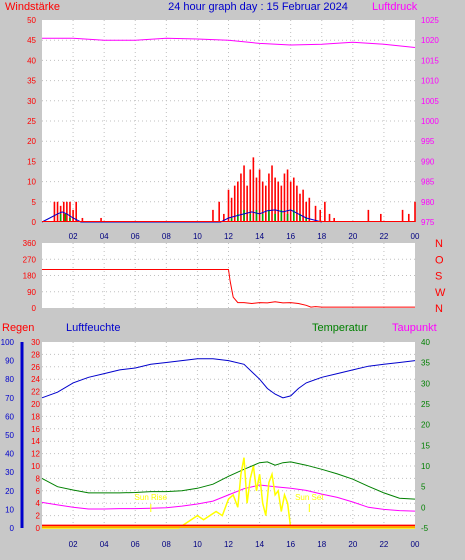 This screenshot has height=560, width=465. What do you see at coordinates (415, 236) in the screenshot?
I see `x-tick-label: 00` at bounding box center [415, 236].